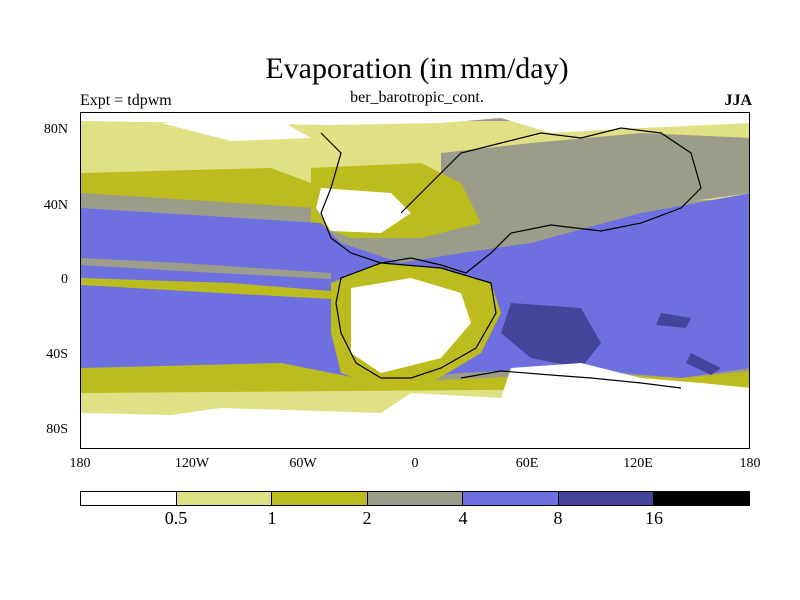  I want to click on experiment-label: Expt = tdpwm, so click(126, 100).